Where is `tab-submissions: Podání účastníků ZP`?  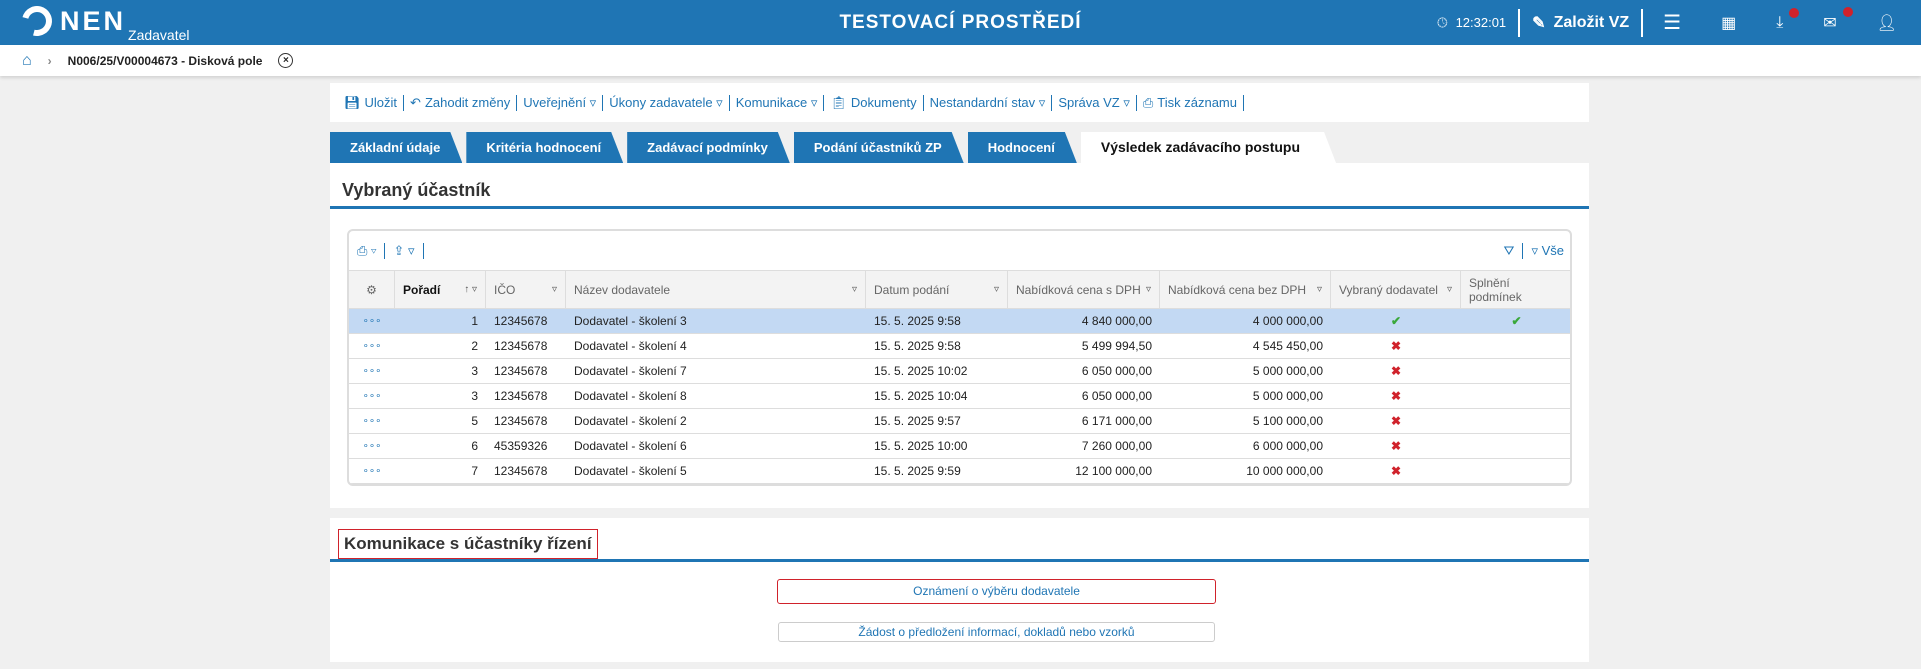 tab-submissions: Podání účastníků ZP is located at coordinates (879, 147).